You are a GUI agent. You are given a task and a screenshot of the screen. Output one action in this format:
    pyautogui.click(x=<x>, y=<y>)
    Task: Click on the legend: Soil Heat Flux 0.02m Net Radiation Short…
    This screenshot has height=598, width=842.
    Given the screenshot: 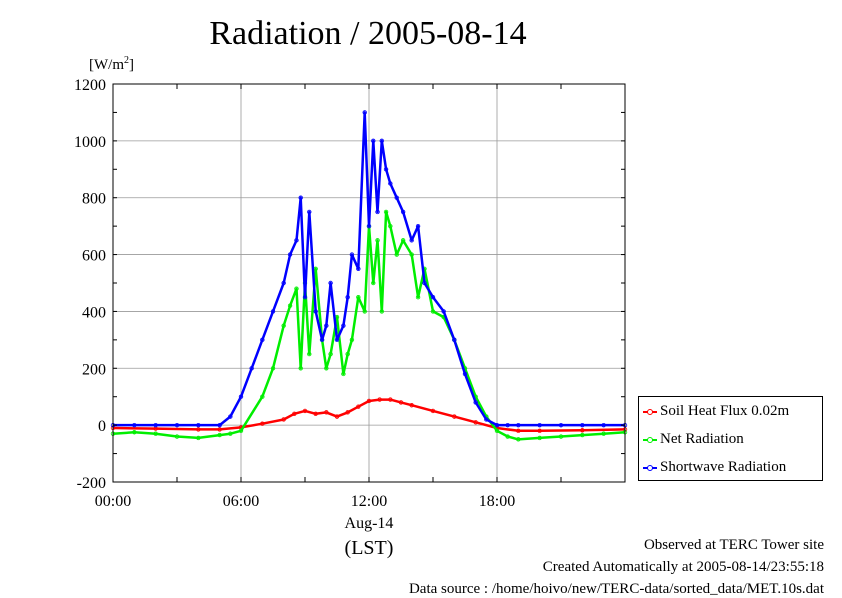 What is the action you would take?
    pyautogui.click(x=730, y=438)
    